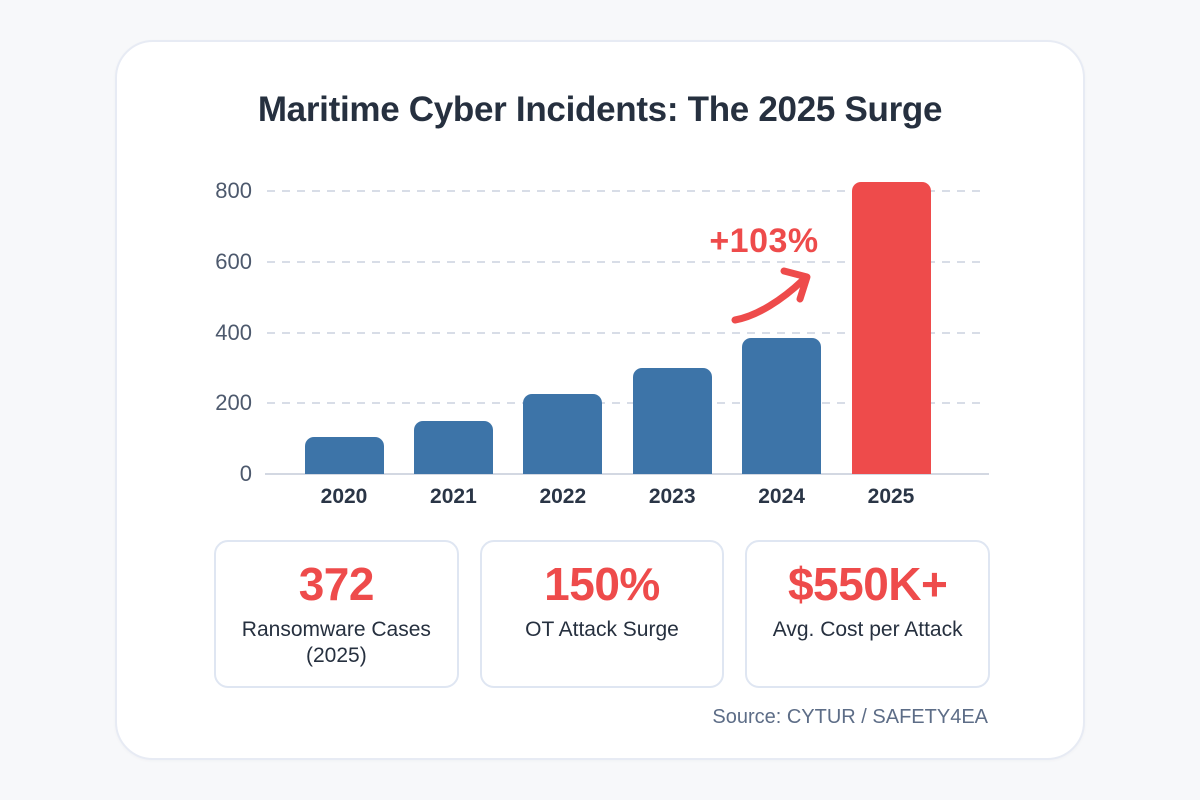 Image resolution: width=1200 pixels, height=800 pixels. I want to click on bar-2023, so click(672, 421).